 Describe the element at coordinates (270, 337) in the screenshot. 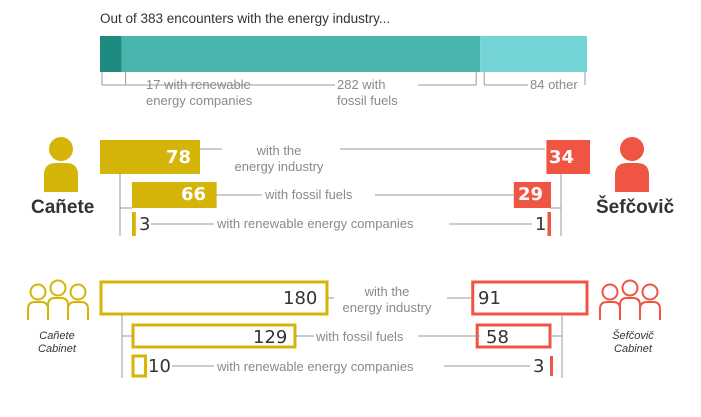

I see `cabinet-canete-fossil-value: 129` at that location.